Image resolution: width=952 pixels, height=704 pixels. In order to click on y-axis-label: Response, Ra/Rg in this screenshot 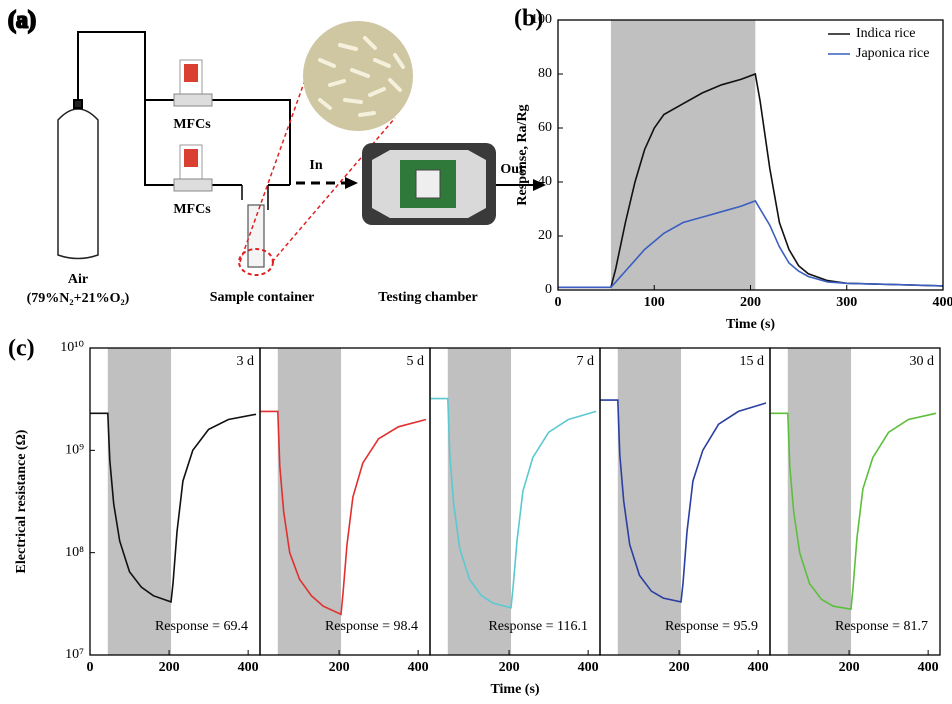, I will do `click(522, 154)`.